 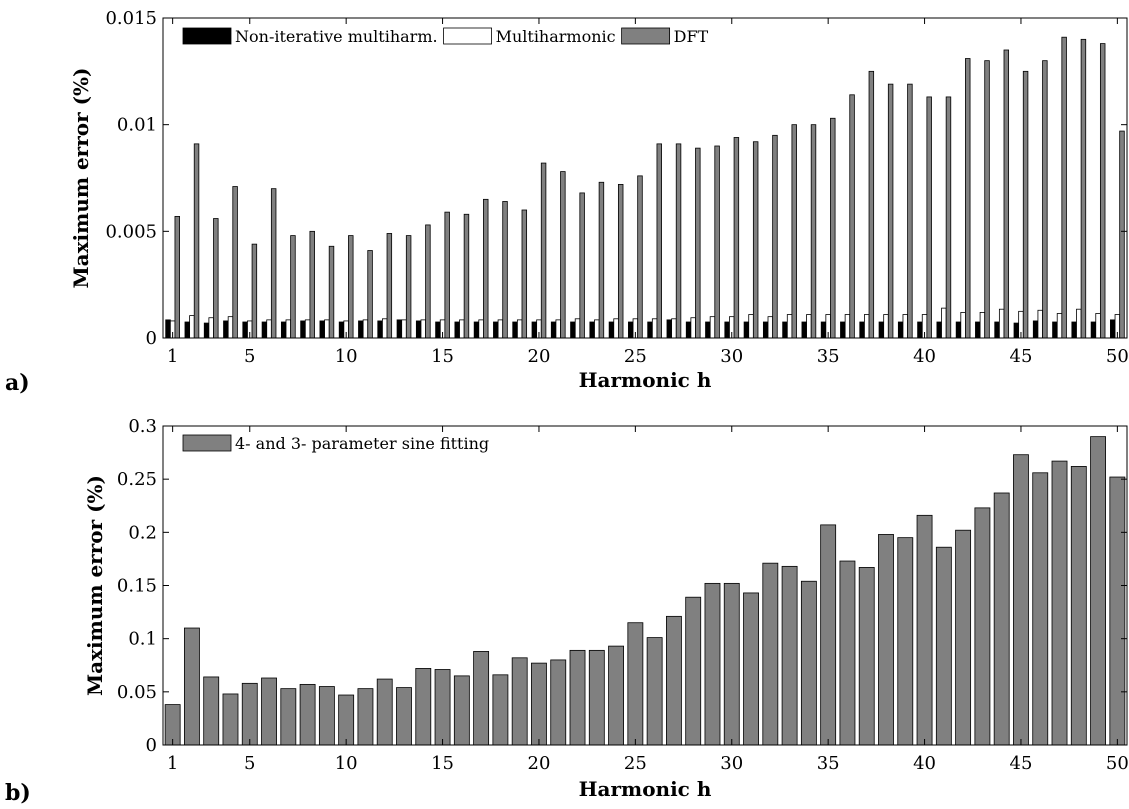 I want to click on panel-label: a), so click(x=17, y=383).